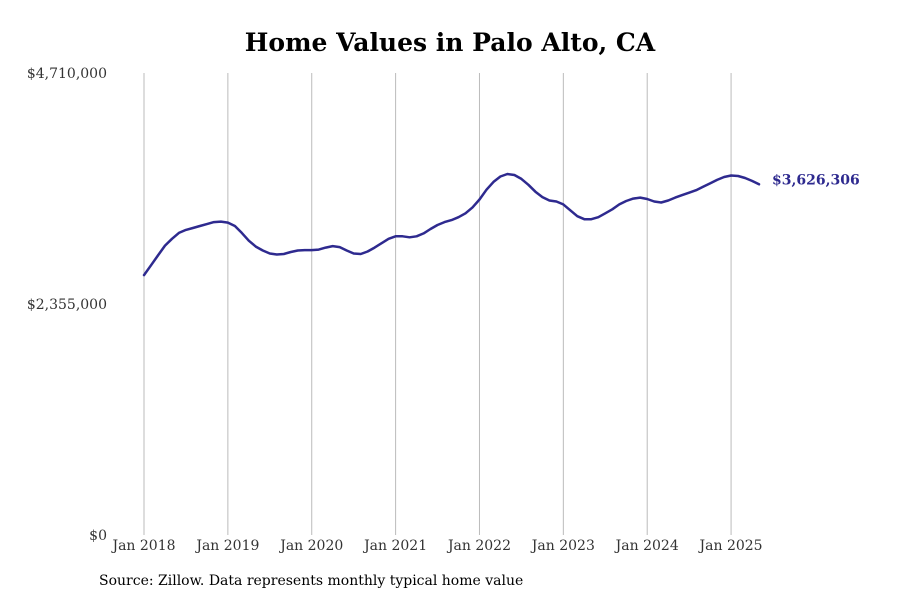 This screenshot has width=900, height=600. I want to click on x-tick-label: Jan 2020, so click(310, 546).